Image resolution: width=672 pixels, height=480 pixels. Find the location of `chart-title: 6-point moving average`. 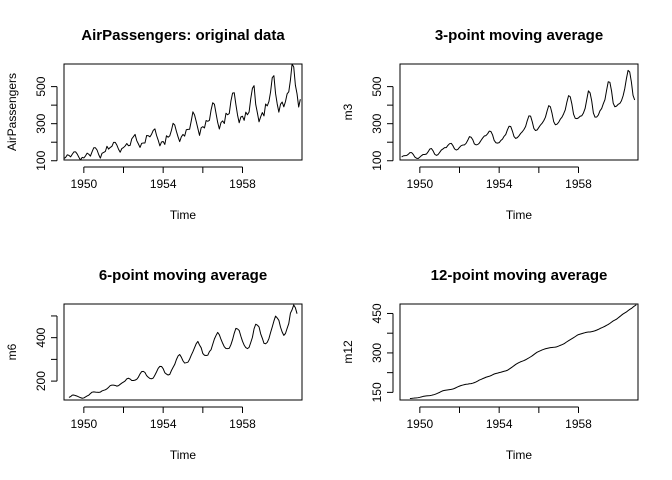

chart-title: 6-point moving average is located at coordinates (183, 275).